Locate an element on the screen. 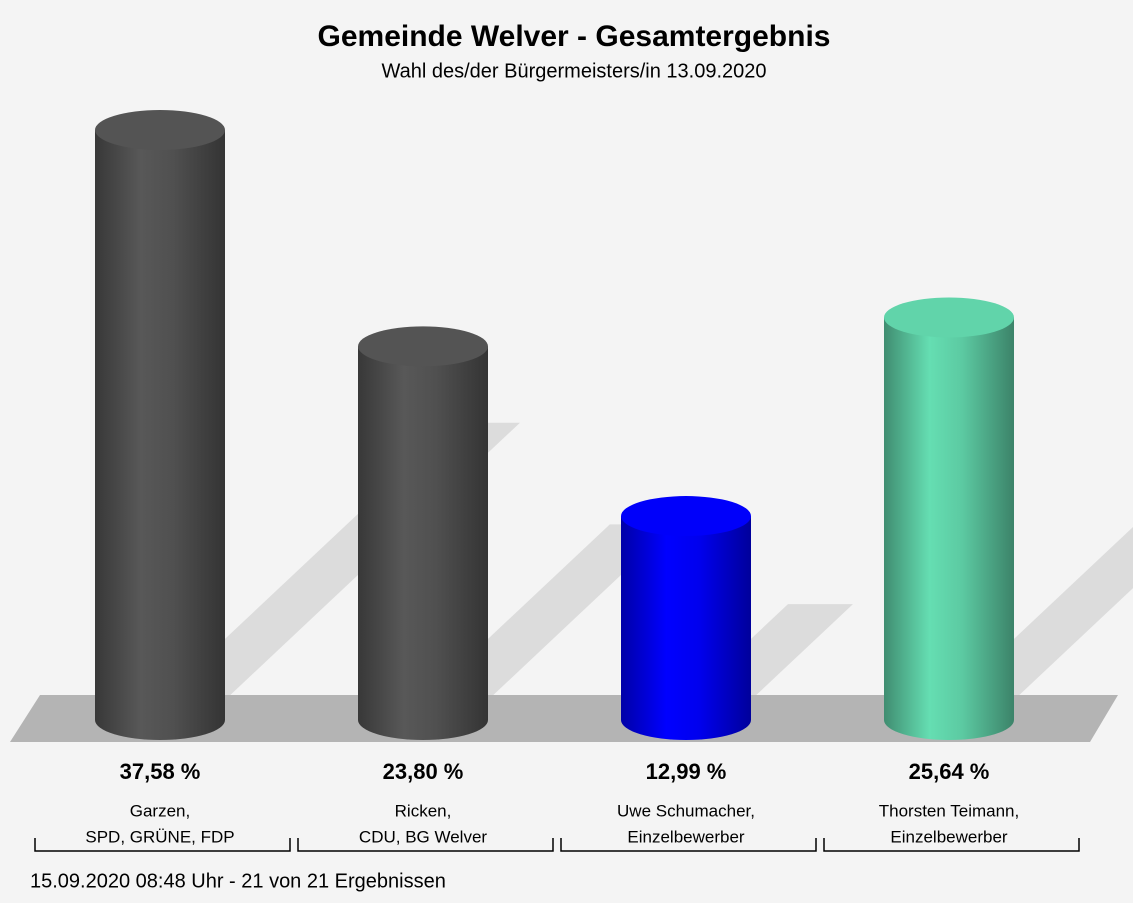  value-label: 12,99 % is located at coordinates (686, 771).